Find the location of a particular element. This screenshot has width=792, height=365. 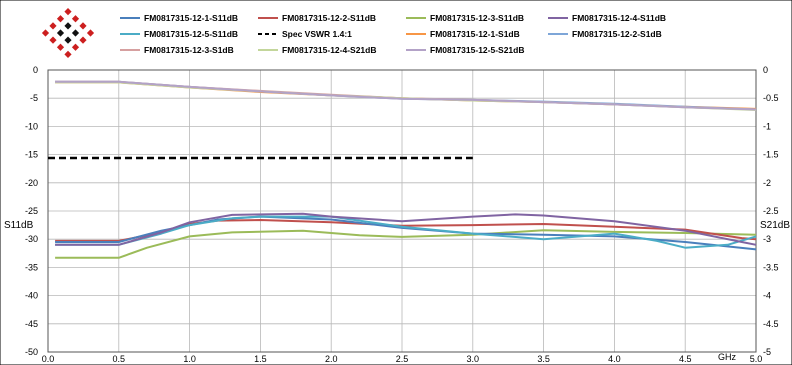

legend-label: FM0817315-12-3-S11dB is located at coordinates (477, 18).